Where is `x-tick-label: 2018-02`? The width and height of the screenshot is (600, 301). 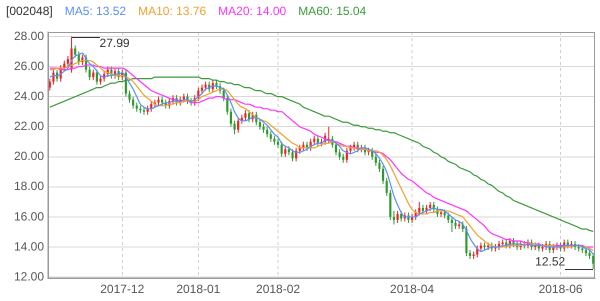 x-tick-label: 2018-02 is located at coordinates (278, 289).